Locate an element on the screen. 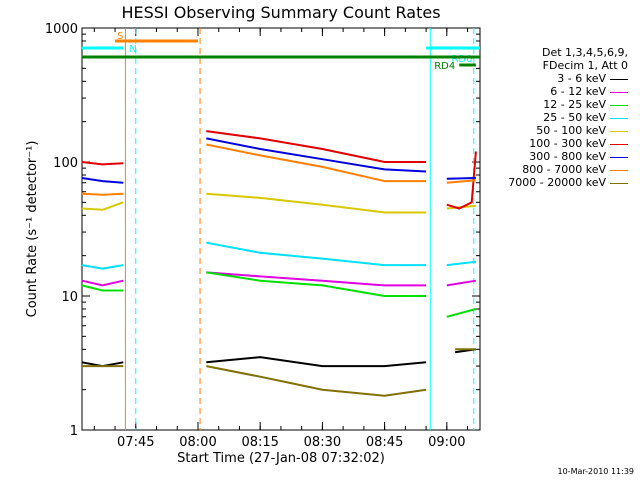 This screenshot has width=640, height=480. legend-entry: 100 - 300 keV is located at coordinates (578, 143).